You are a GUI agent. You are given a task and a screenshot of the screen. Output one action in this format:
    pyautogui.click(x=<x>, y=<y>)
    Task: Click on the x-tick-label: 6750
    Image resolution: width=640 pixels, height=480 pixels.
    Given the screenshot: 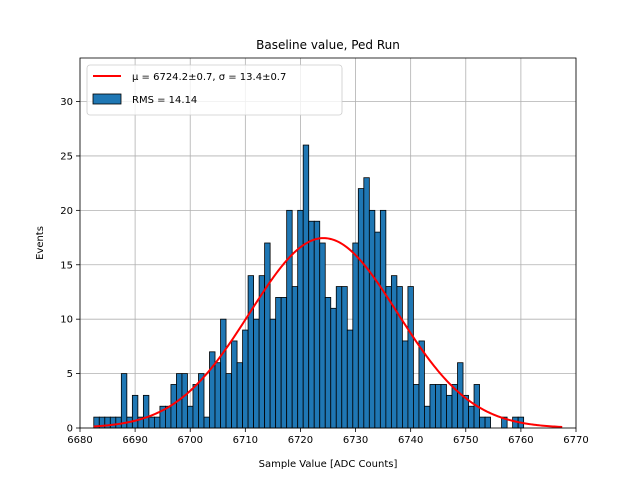 What is the action you would take?
    pyautogui.click(x=465, y=440)
    